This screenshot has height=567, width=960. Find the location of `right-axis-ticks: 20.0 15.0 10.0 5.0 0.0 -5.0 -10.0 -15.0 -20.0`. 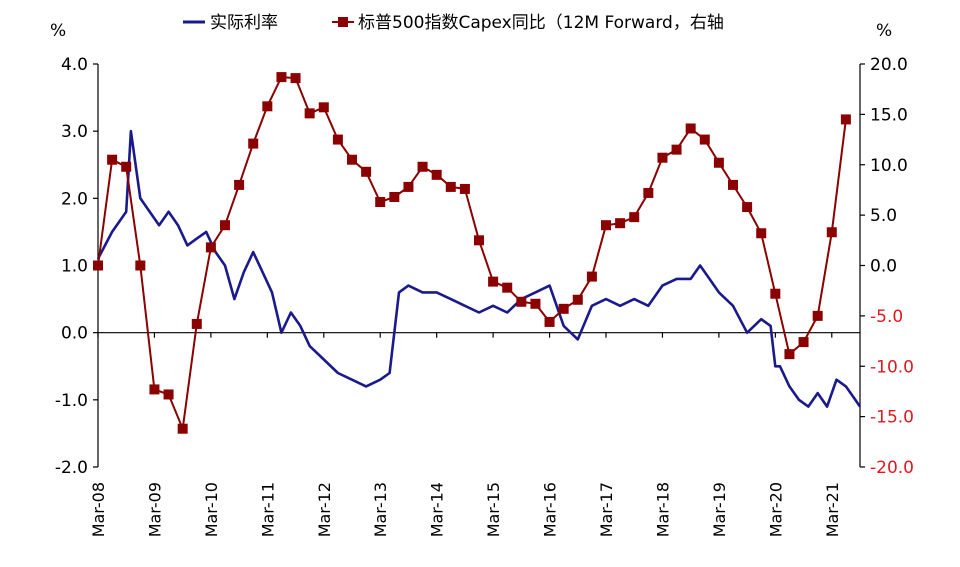

right-axis-ticks: 20.0 15.0 10.0 5.0 0.0 -5.0 -10.0 -15.0 -20.0 is located at coordinates (887, 266).